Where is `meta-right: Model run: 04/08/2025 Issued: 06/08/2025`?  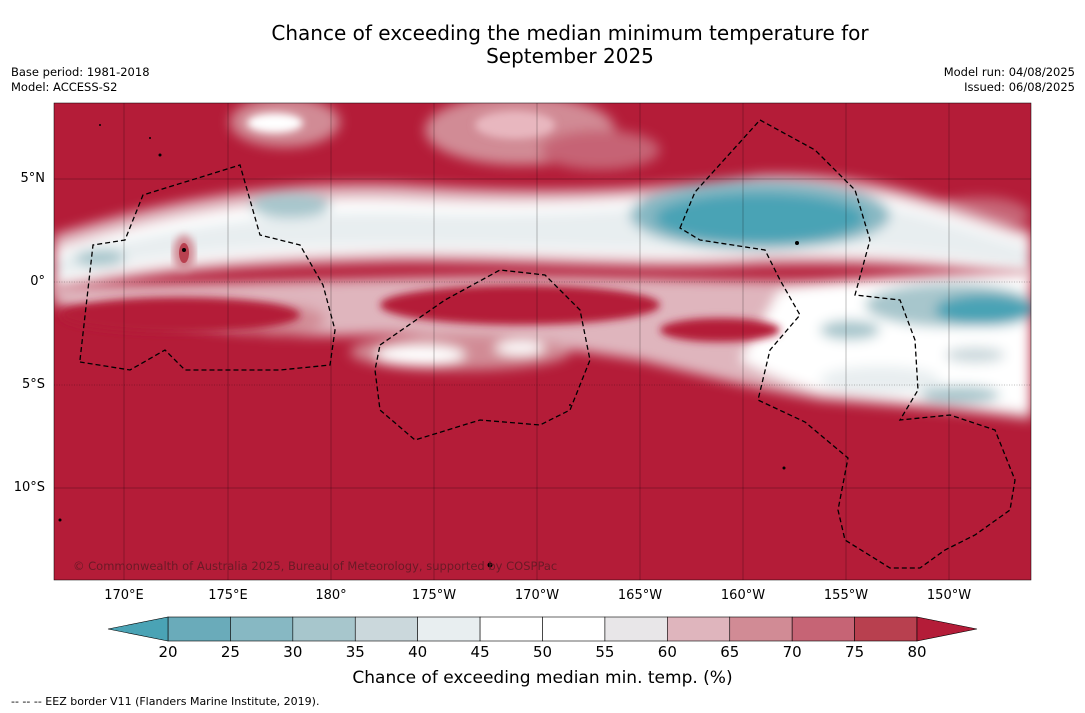
meta-right: Model run: 04/08/2025 Issued: 06/08/2025 is located at coordinates (1009, 80).